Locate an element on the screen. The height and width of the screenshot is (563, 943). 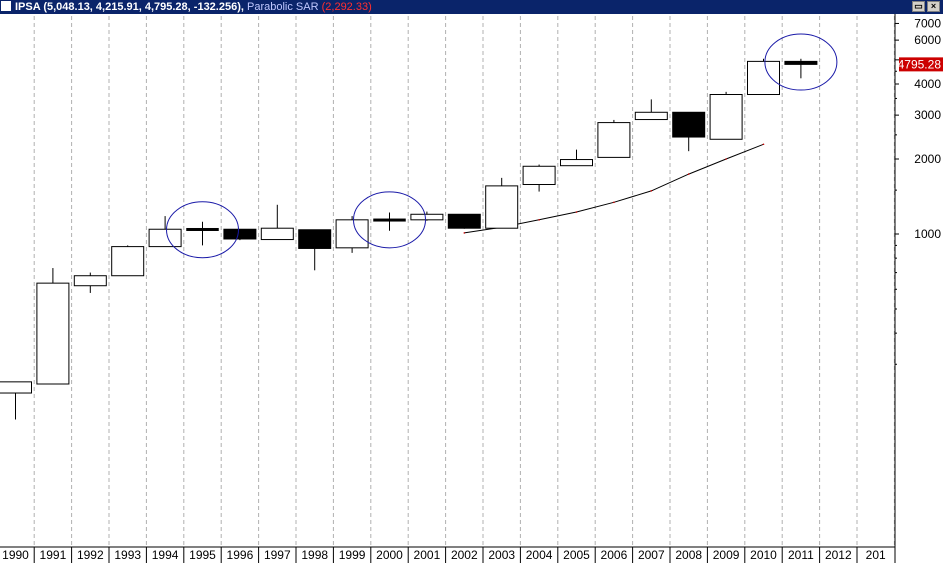
year-tick-label: 2006 is located at coordinates (614, 555).